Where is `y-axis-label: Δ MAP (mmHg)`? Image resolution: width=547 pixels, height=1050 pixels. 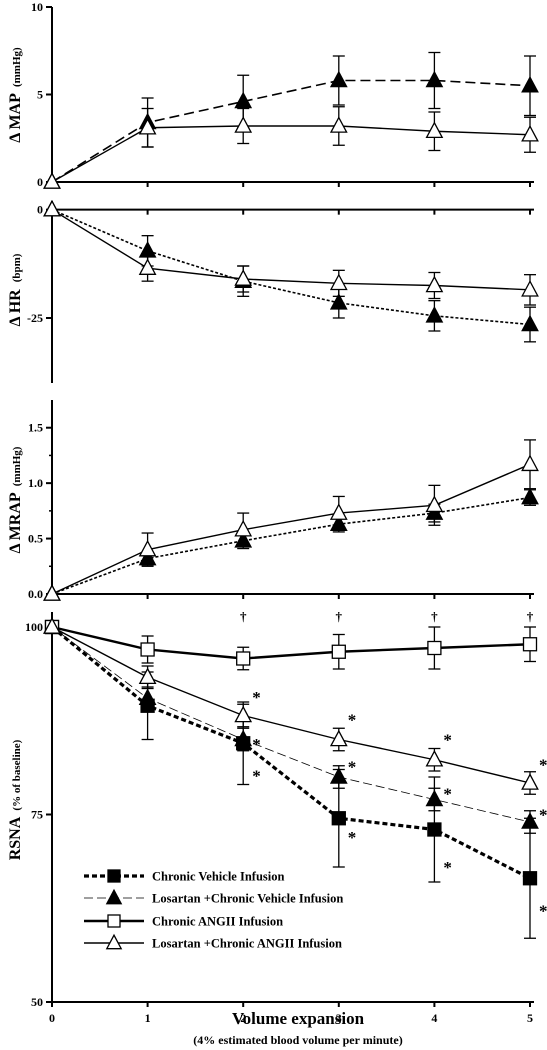 y-axis-label: Δ MAP (mmHg) is located at coordinates (15, 95).